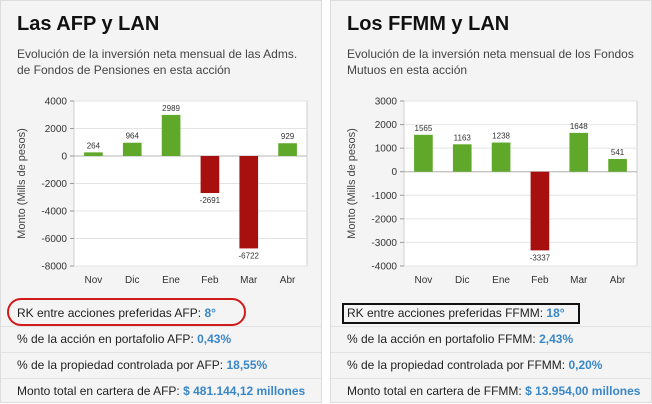  What do you see at coordinates (458, 365) in the screenshot?
I see `stat-label: % de la propiedad controlada por FFMM:` at bounding box center [458, 365].